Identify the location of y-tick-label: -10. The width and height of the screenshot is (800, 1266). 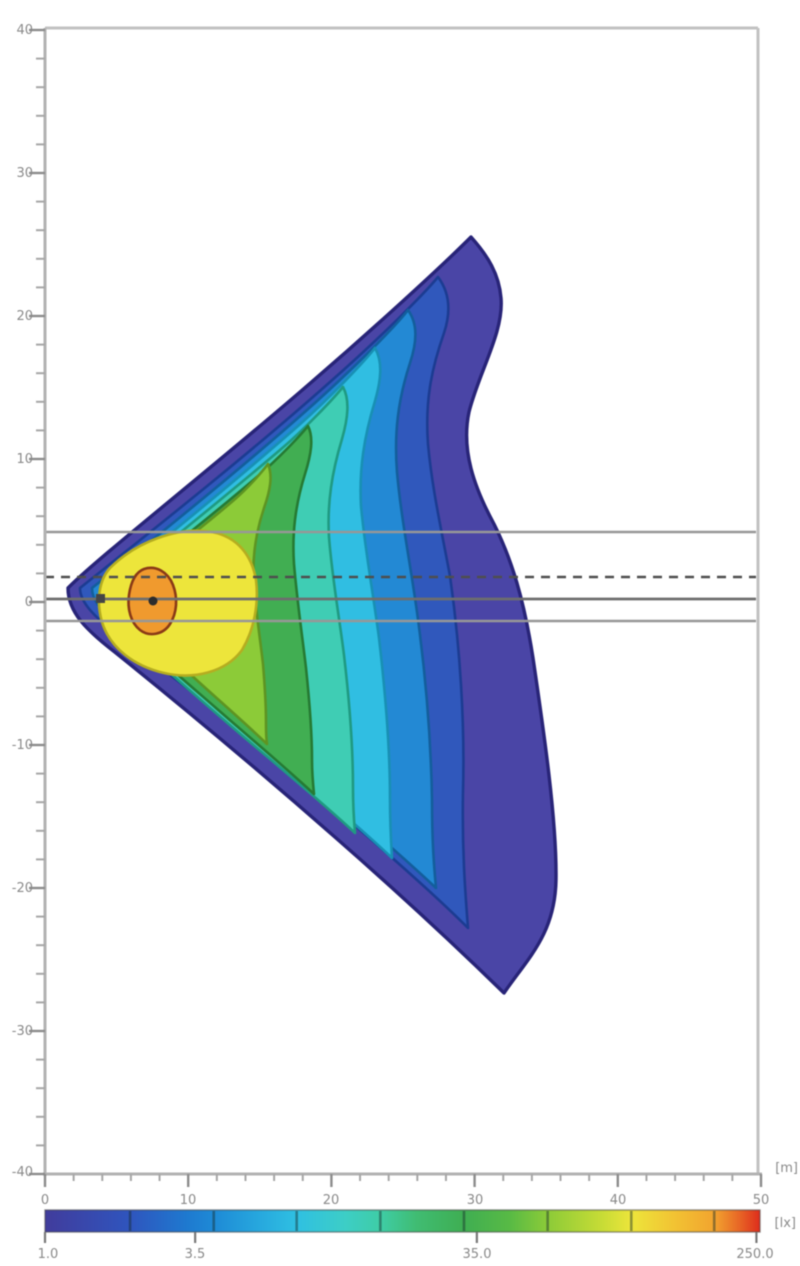
(22, 745).